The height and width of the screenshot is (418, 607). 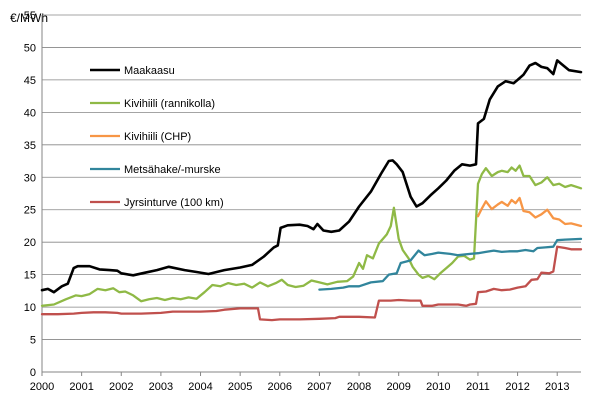 I want to click on legend-label-jyrsinturve-100-km: Jyrsinturve (100 km), so click(x=174, y=203).